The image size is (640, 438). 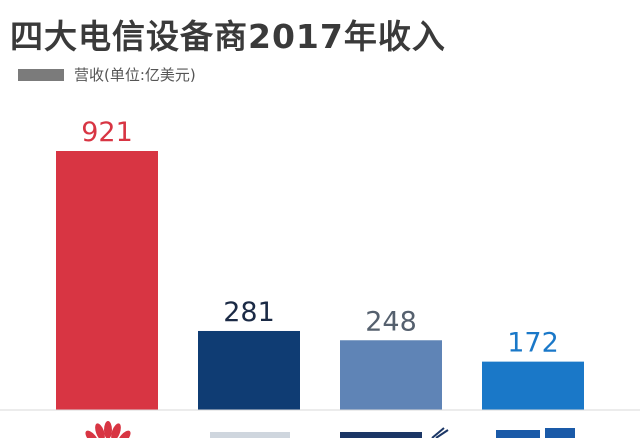 What do you see at coordinates (135, 75) in the screenshot?
I see `legend-label: 营收(单位:亿美元)` at bounding box center [135, 75].